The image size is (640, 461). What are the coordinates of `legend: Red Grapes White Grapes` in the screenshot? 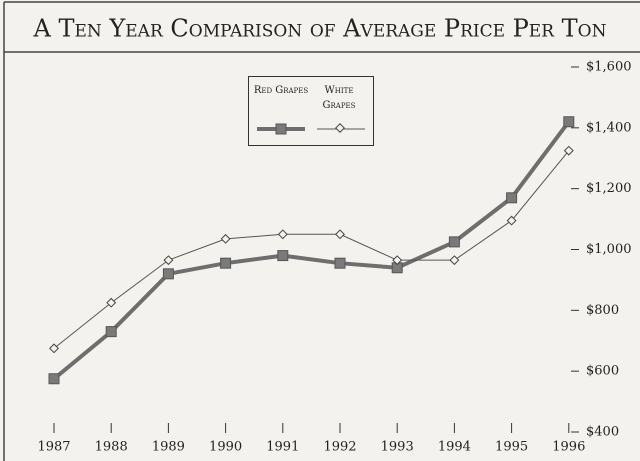 It's located at (311, 111).